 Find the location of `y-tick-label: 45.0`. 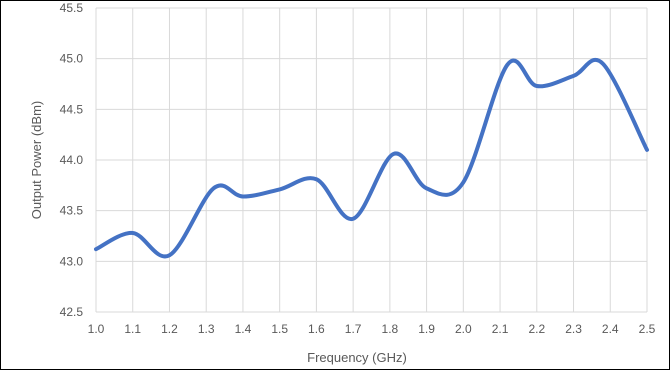

y-tick-label: 45.0 is located at coordinates (72, 59).